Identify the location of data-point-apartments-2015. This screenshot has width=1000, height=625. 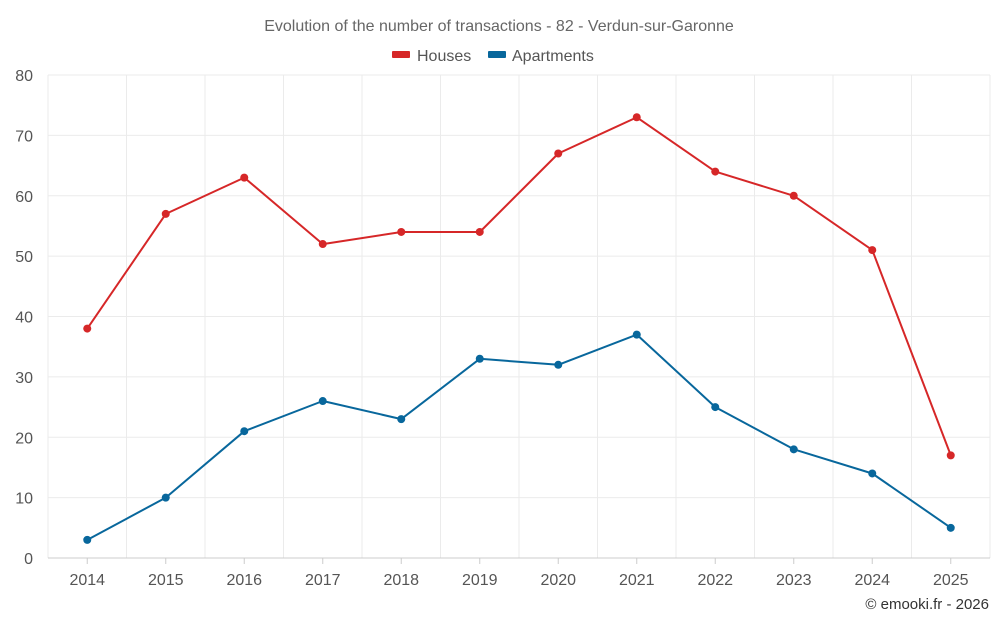
(165, 497).